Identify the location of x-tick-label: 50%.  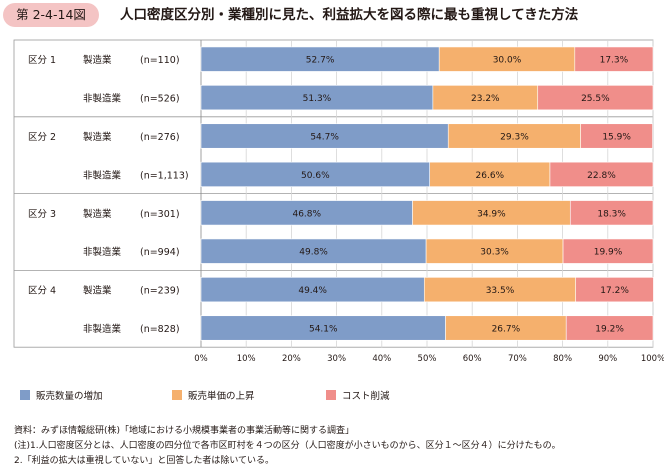
(427, 359).